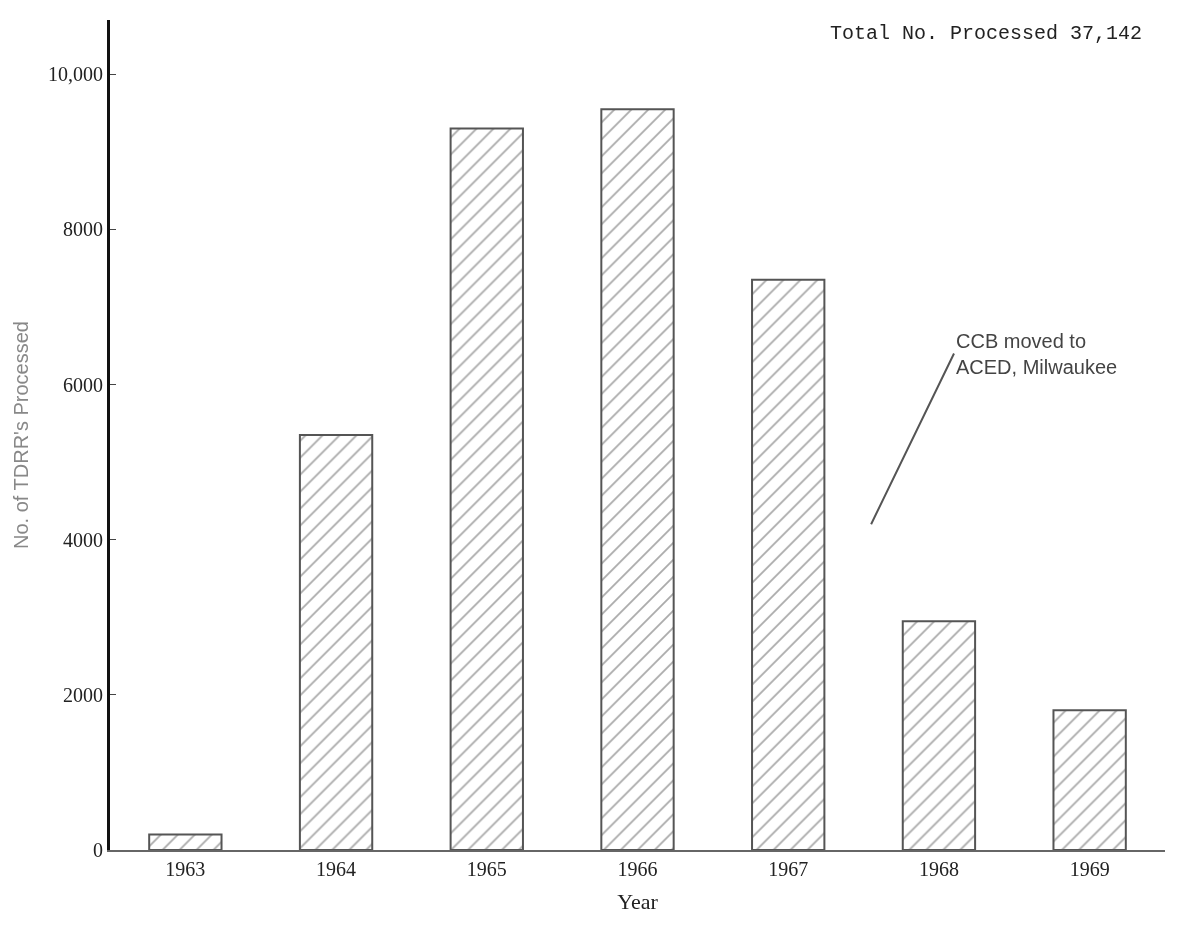 The height and width of the screenshot is (940, 1185). Describe the element at coordinates (20, 435) in the screenshot. I see `y-axis-title: No. of TDRR's Processed` at that location.